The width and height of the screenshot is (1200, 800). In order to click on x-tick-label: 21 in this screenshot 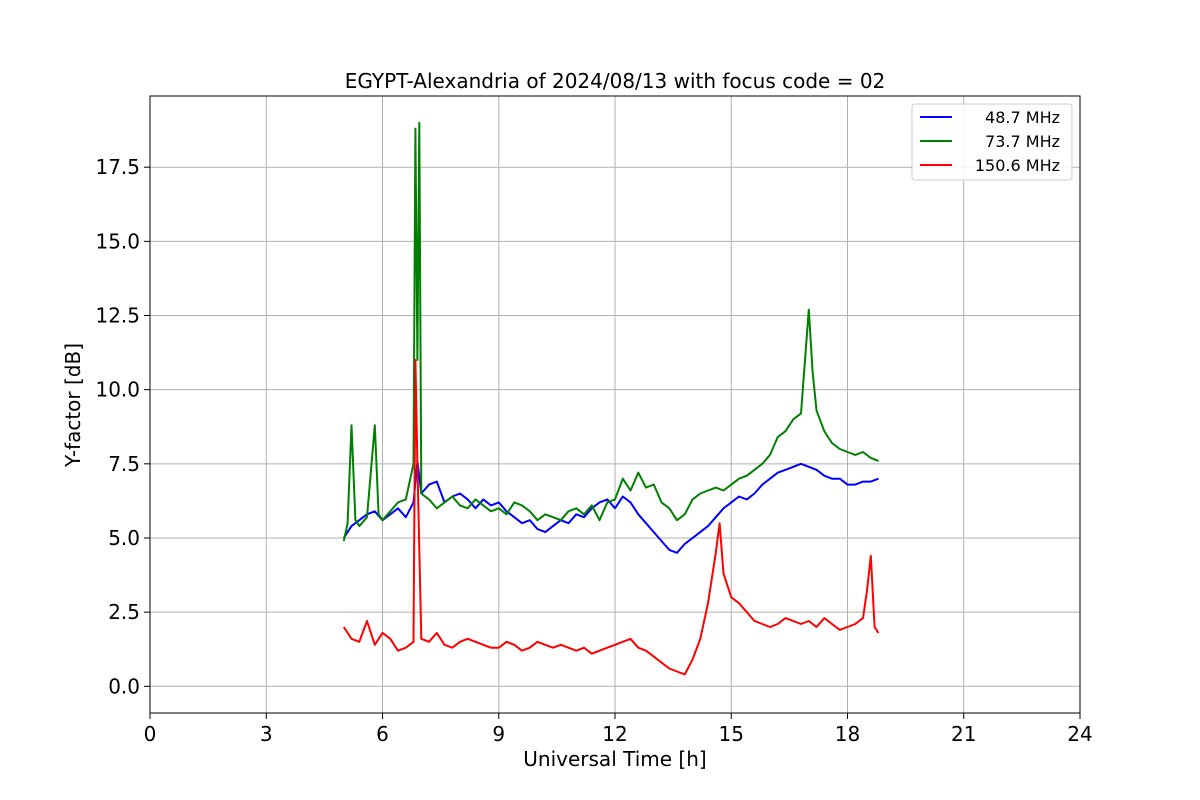, I will do `click(963, 734)`.